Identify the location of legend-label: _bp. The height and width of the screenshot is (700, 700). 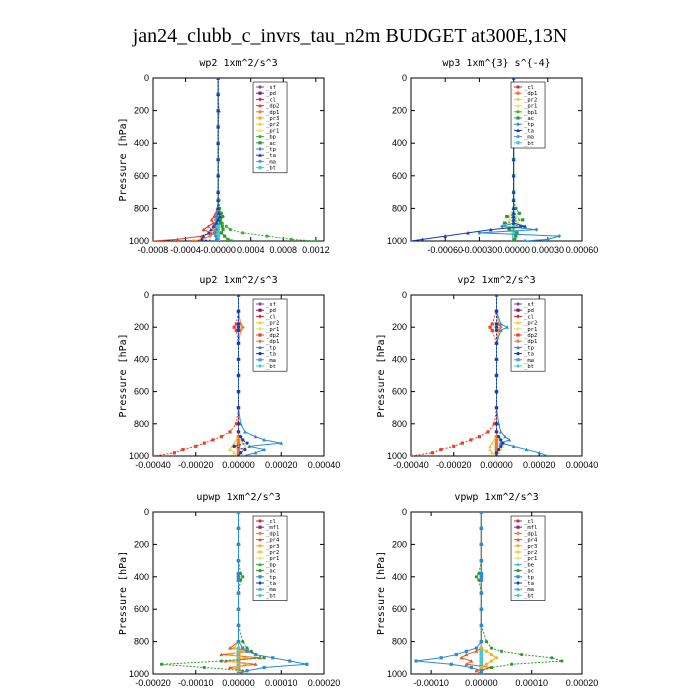
(271, 138).